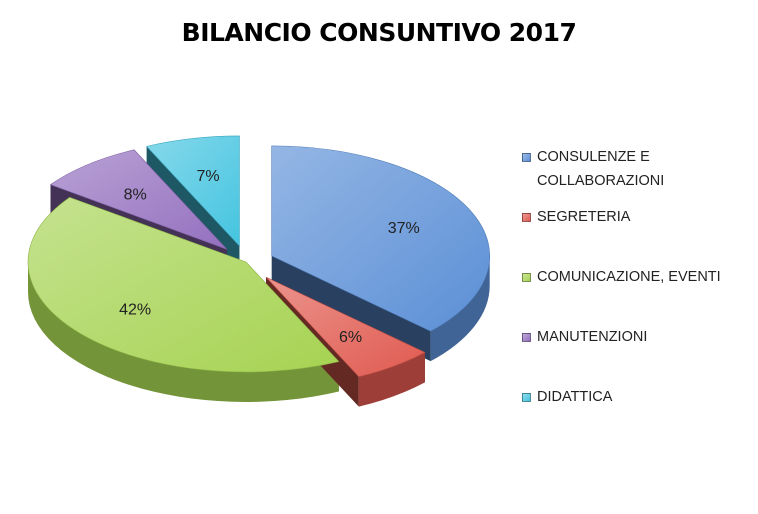  Describe the element at coordinates (601, 169) in the screenshot. I see `legend-label: CONSULENZE E COLLABORAZIONI` at that location.